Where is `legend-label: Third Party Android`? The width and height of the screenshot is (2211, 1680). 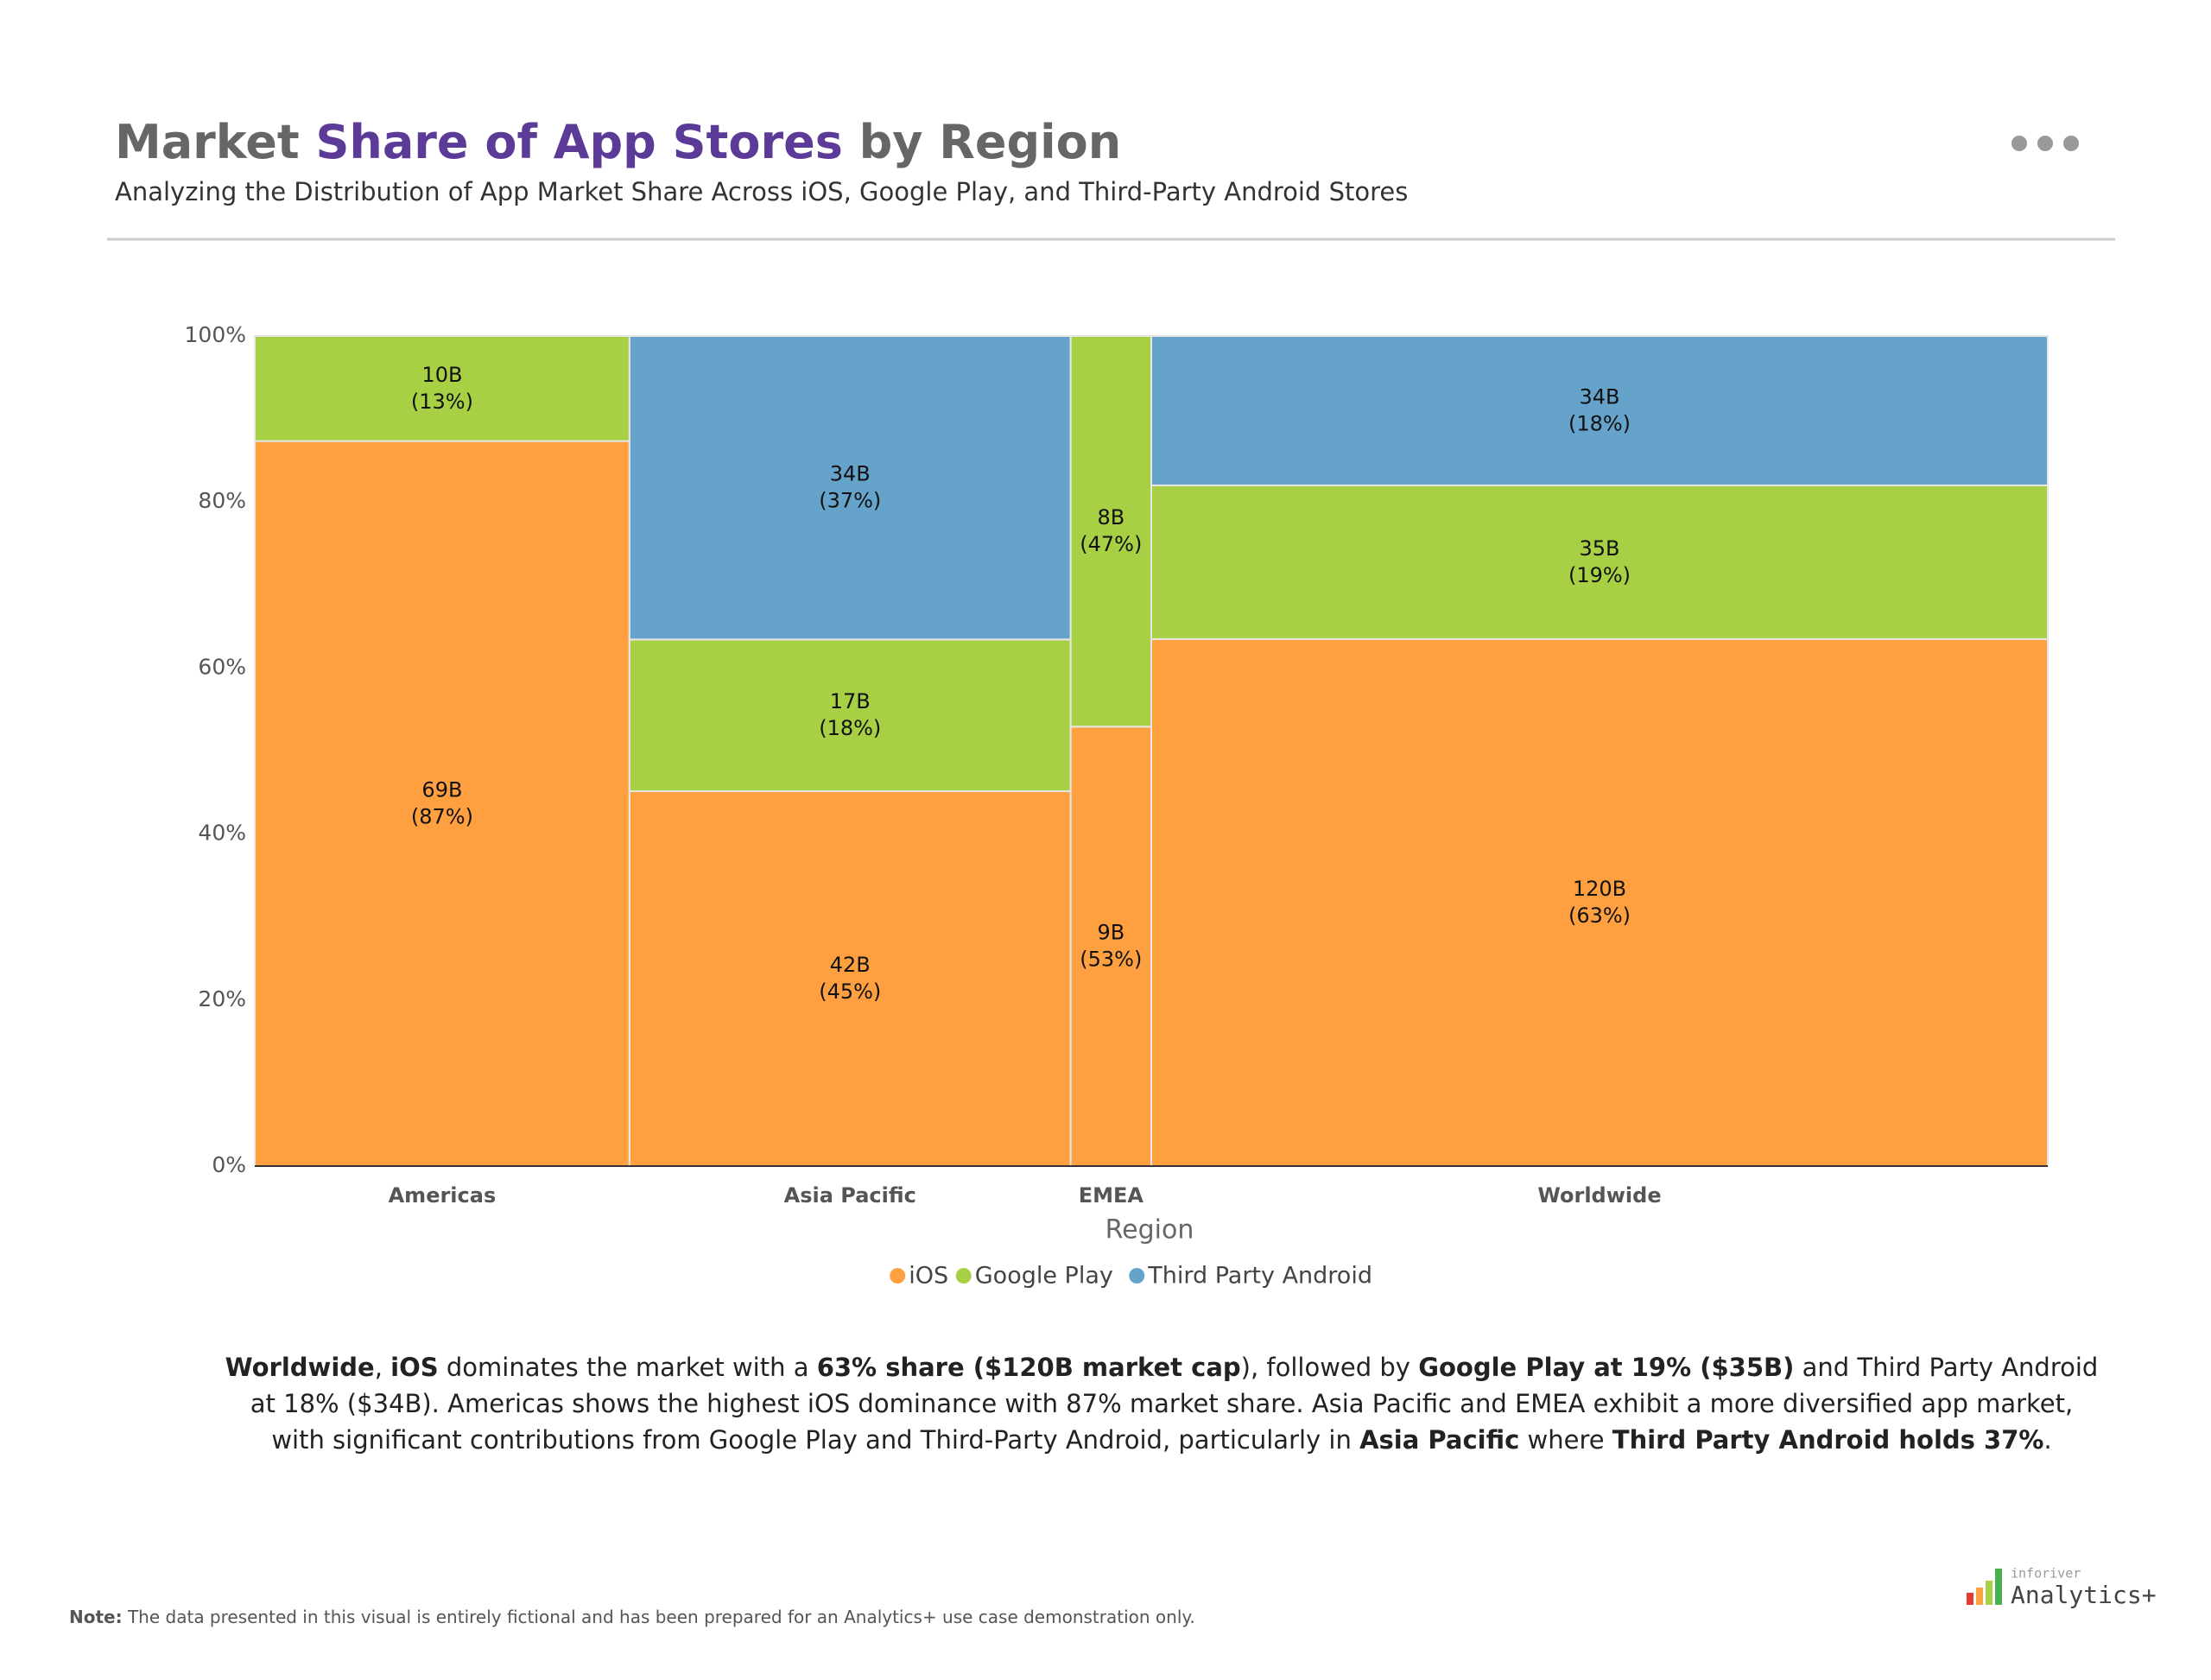 legend-label: Third Party Android is located at coordinates (1259, 1276).